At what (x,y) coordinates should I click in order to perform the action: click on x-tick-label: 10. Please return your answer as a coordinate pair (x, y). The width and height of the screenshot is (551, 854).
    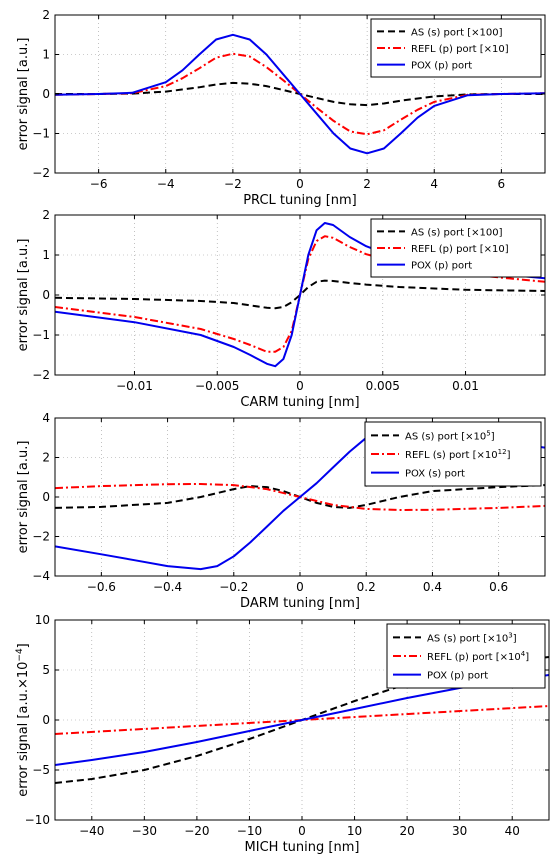
    Looking at the image, I should click on (354, 831).